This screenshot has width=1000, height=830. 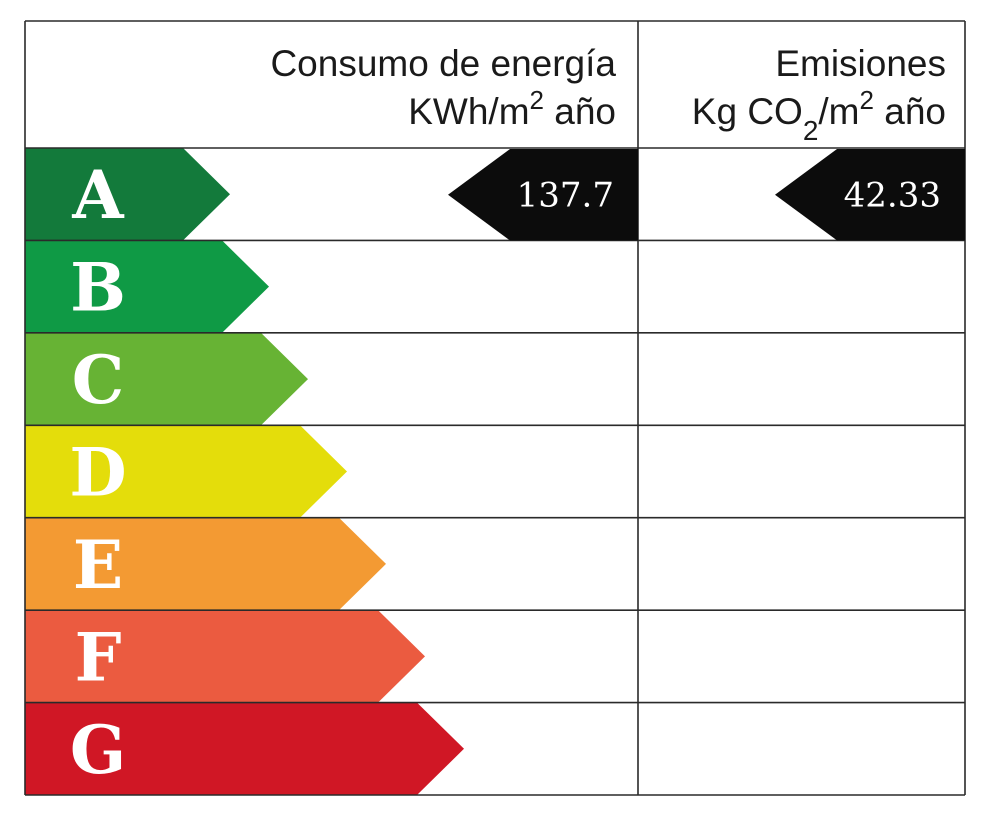 What do you see at coordinates (244, 748) in the screenshot?
I see `class-arrow-g` at bounding box center [244, 748].